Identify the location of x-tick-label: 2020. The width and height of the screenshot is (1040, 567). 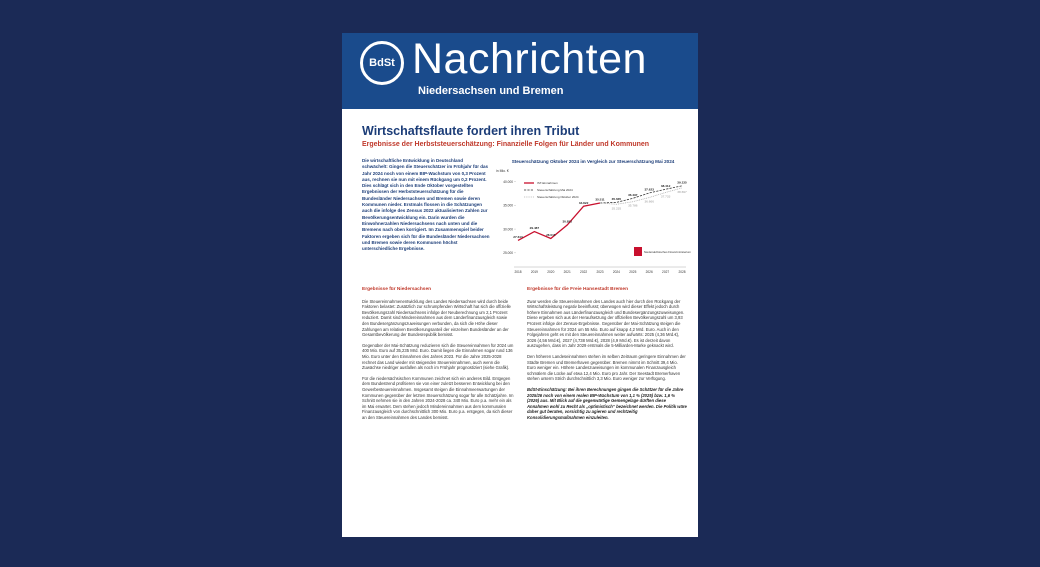
(550, 272).